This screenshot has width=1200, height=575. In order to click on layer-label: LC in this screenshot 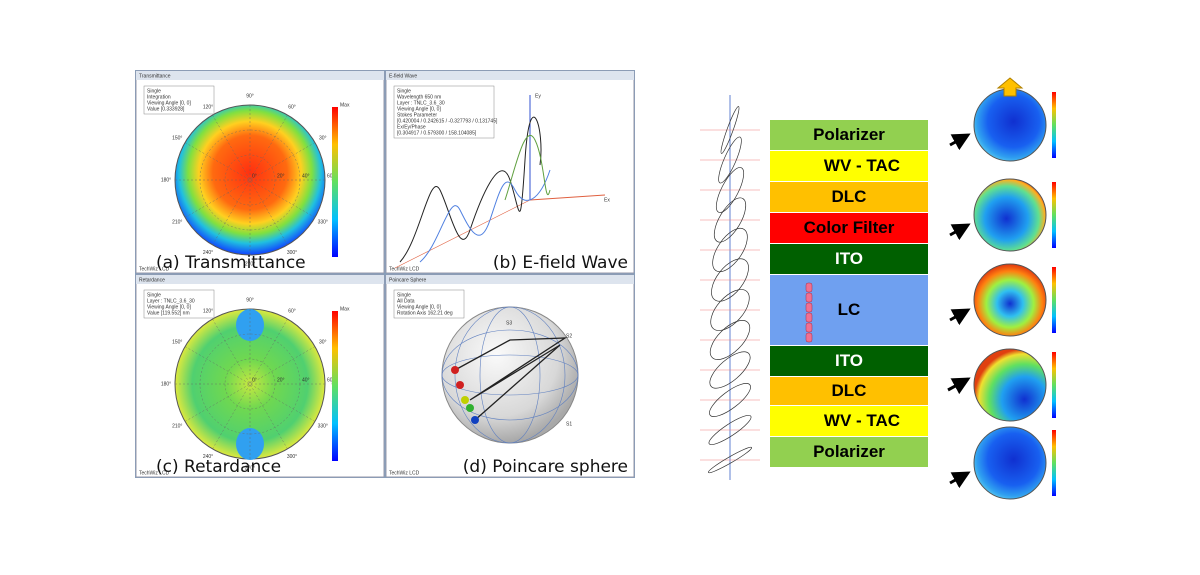, I will do `click(849, 309)`.